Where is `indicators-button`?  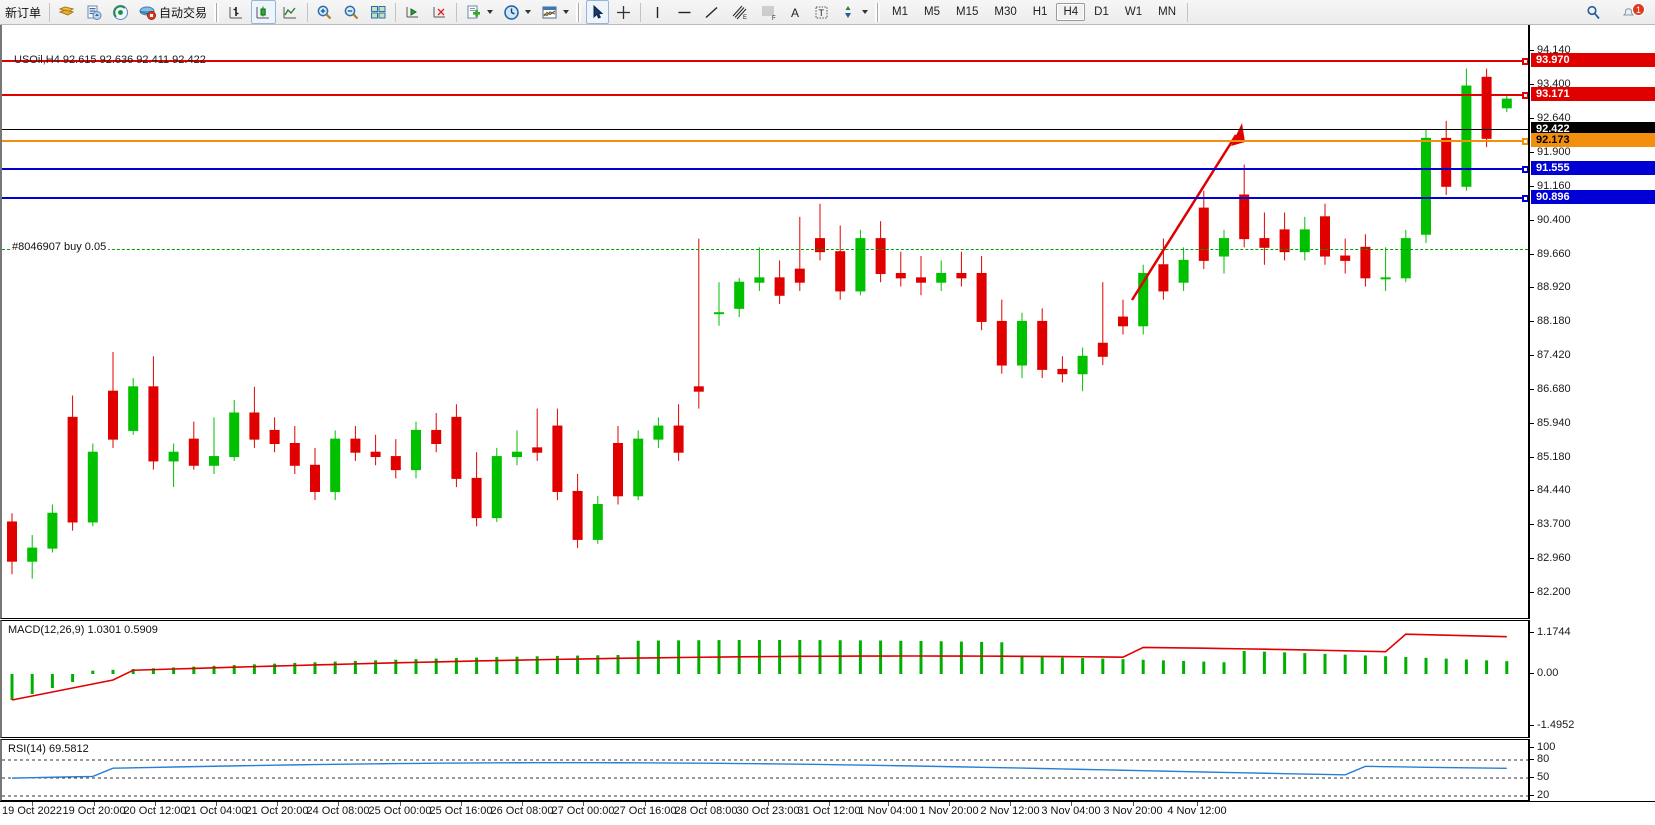 indicators-button is located at coordinates (555, 12).